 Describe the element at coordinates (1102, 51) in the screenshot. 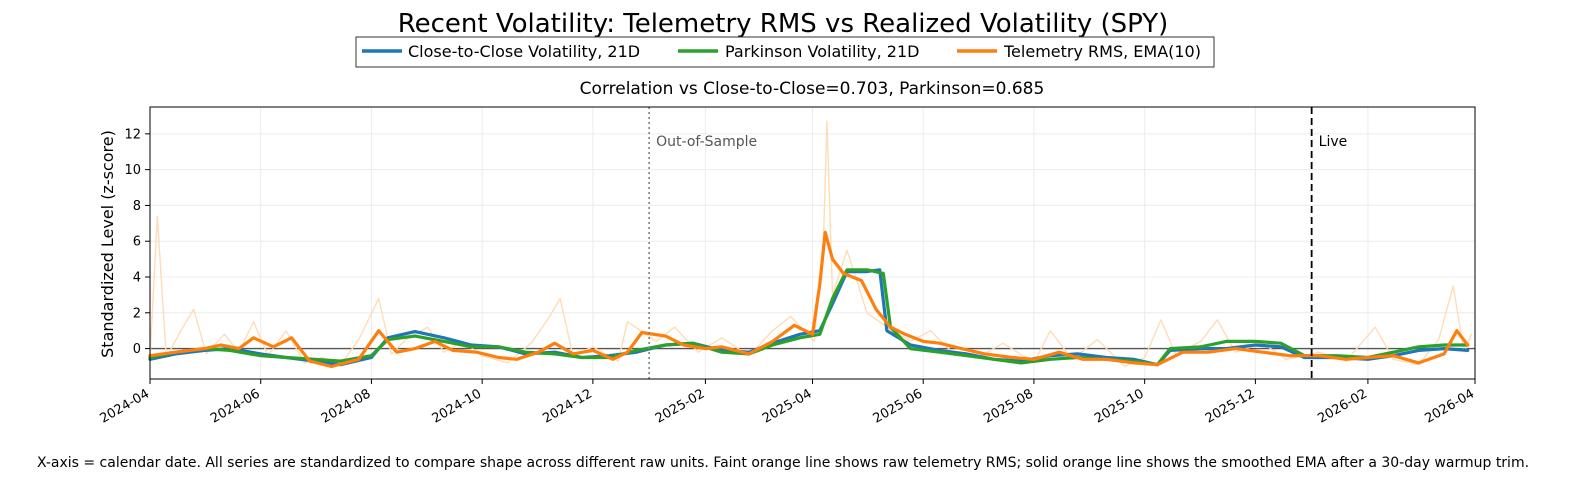

I see `legend-label-2: Telemetry RMS, EMA(10)` at that location.